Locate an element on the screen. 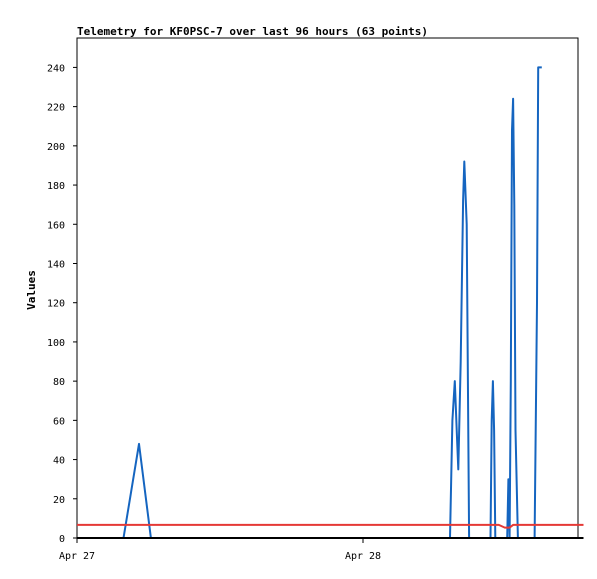 The image size is (597, 579). y-tick-label: 60 is located at coordinates (59, 421).